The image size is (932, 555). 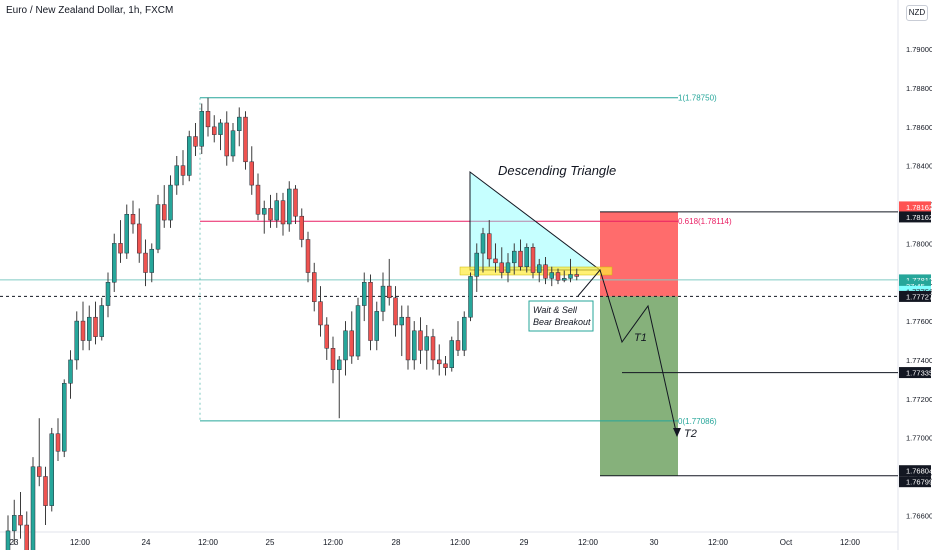 I want to click on pattern-title-label: Descending Triangle, so click(x=557, y=170).